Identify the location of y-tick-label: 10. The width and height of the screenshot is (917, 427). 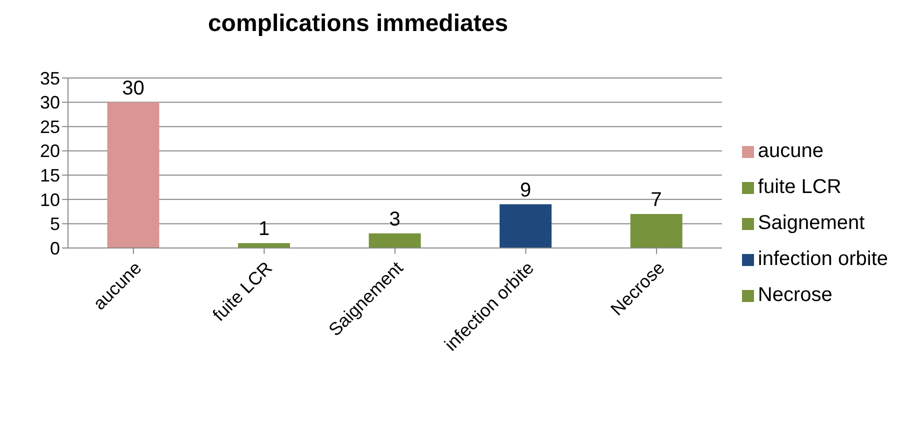
(50, 200).